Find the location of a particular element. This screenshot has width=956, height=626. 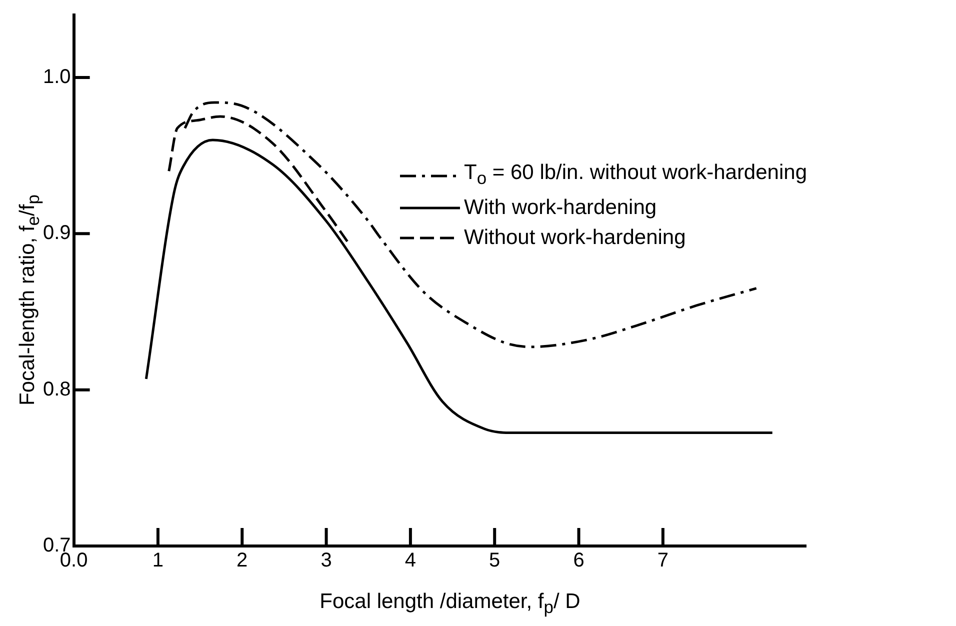

x-tick-label: 3 is located at coordinates (326, 561).